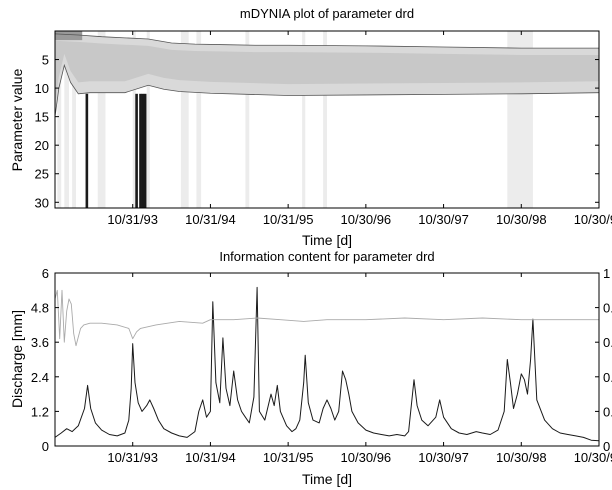  I want to click on line-y-right-tick-label: 0, so click(606, 446).